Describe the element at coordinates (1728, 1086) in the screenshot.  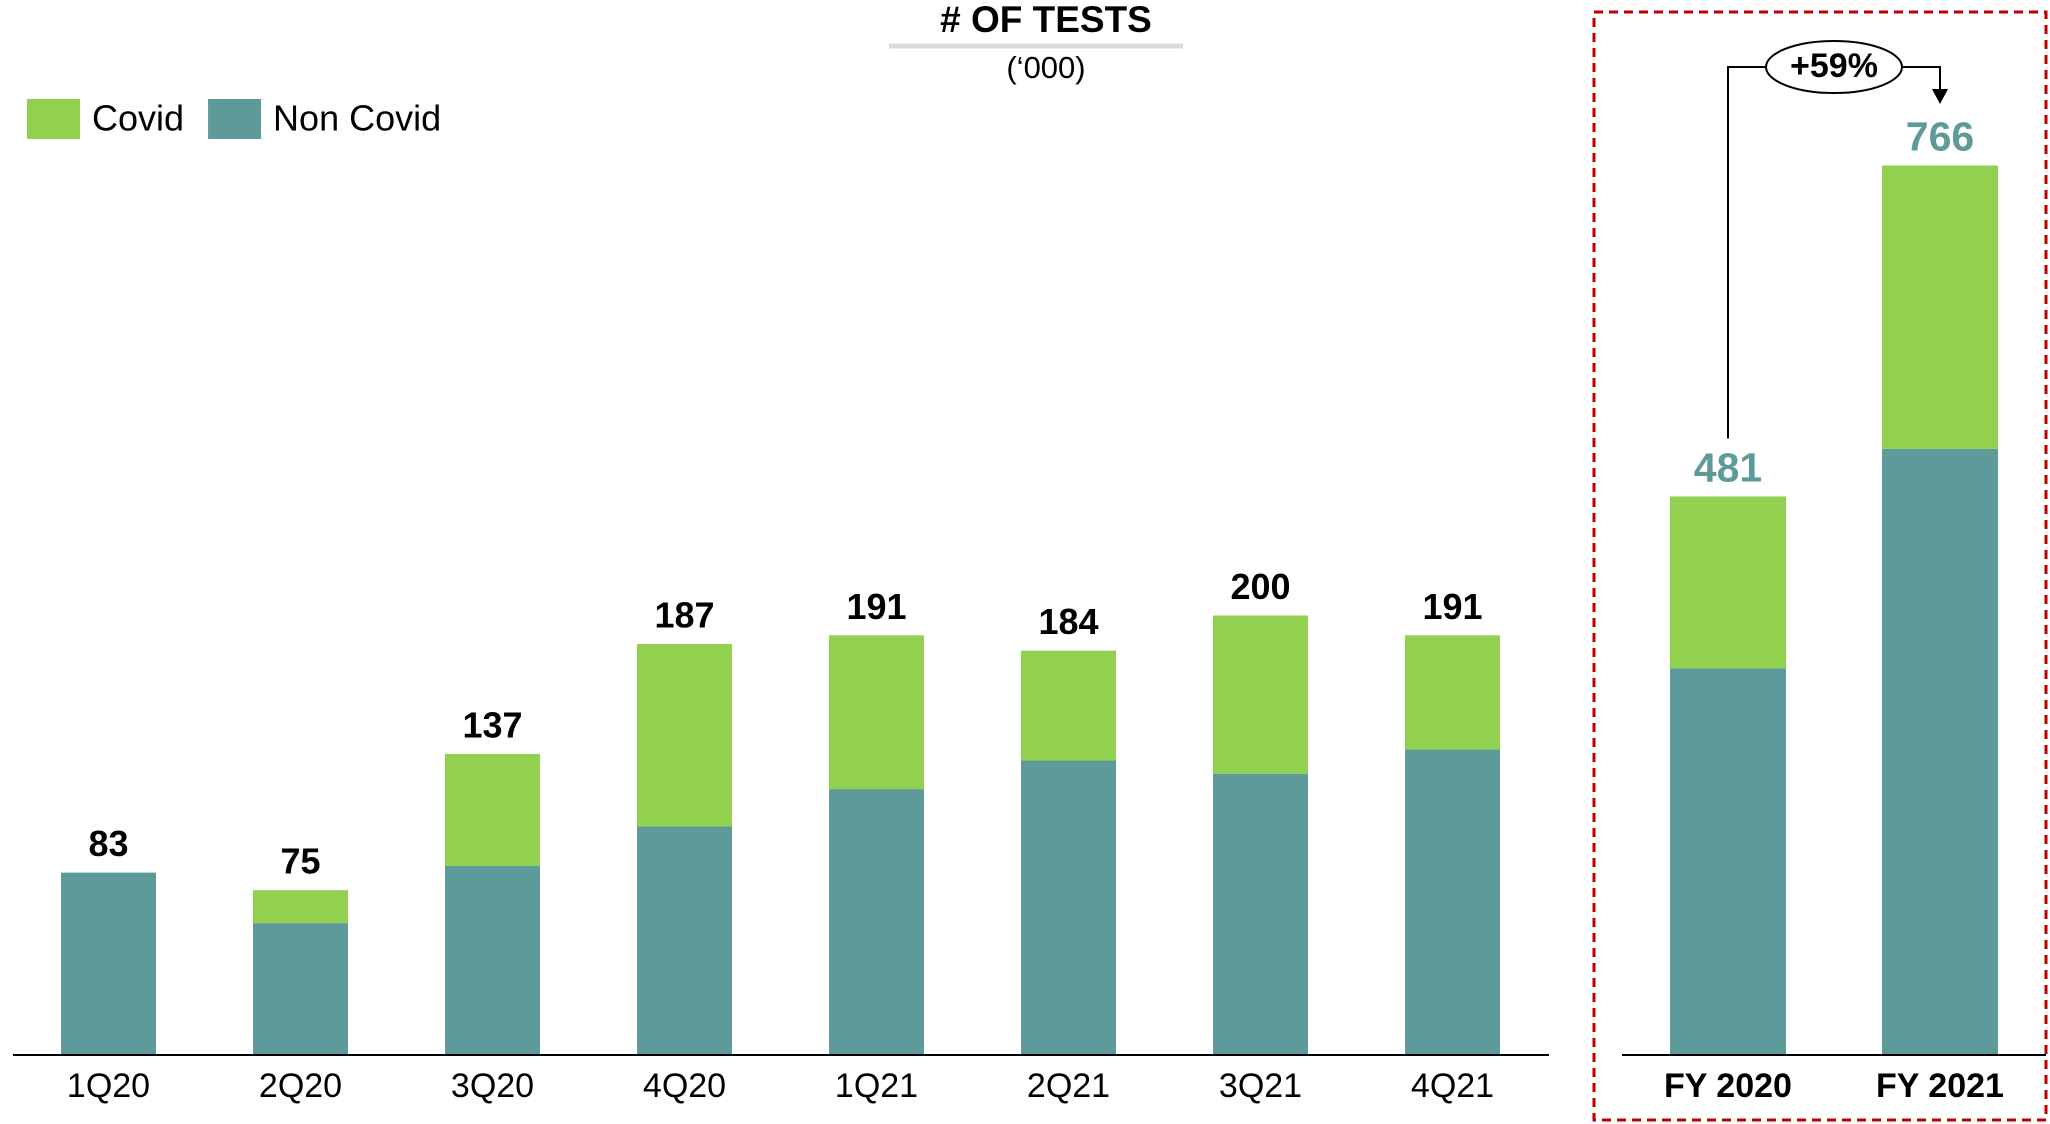
I see `x-tick-label: FY 2020` at that location.